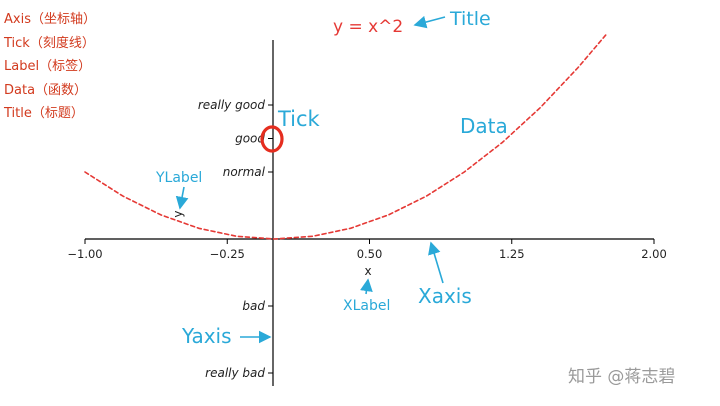 The image size is (720, 406). I want to click on x-tick-label: 1.25, so click(512, 254).